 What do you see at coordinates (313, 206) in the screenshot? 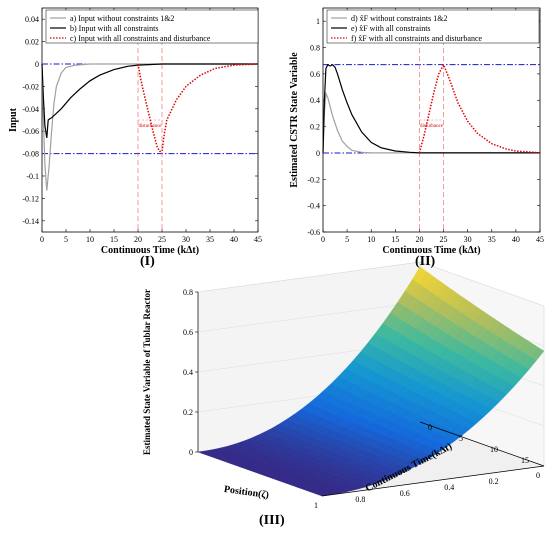
I see `panel2-y-tick-label: -0.4` at bounding box center [313, 206].